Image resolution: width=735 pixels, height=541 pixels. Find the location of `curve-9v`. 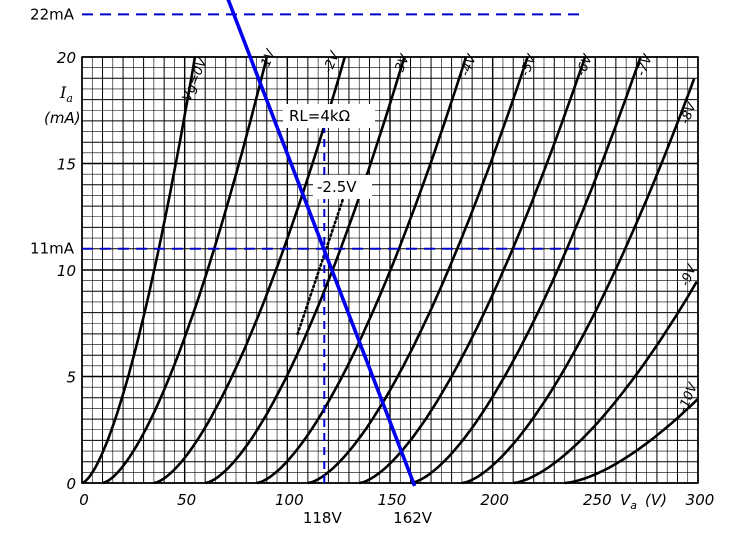

curve-9v is located at coordinates (605, 382).